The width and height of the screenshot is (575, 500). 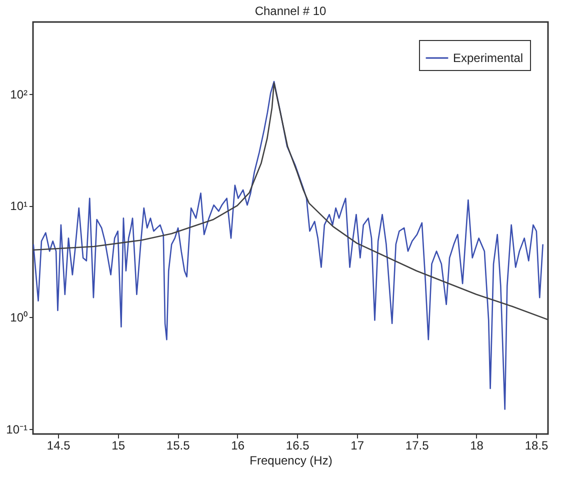 What do you see at coordinates (536, 445) in the screenshot?
I see `x-tick-label: 18.5` at bounding box center [536, 445].